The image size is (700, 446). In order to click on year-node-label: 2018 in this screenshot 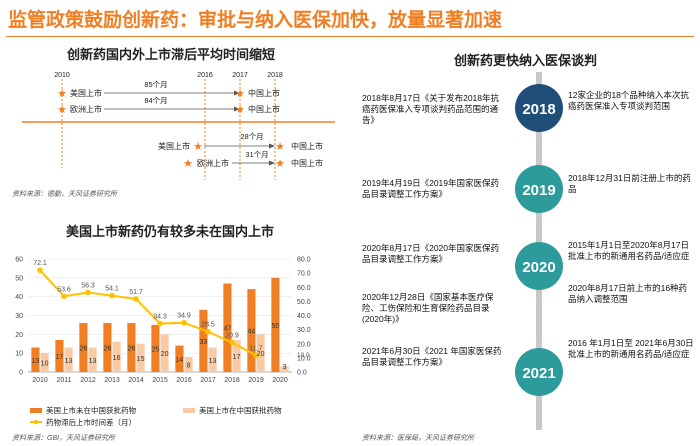, I will do `click(538, 109)`.